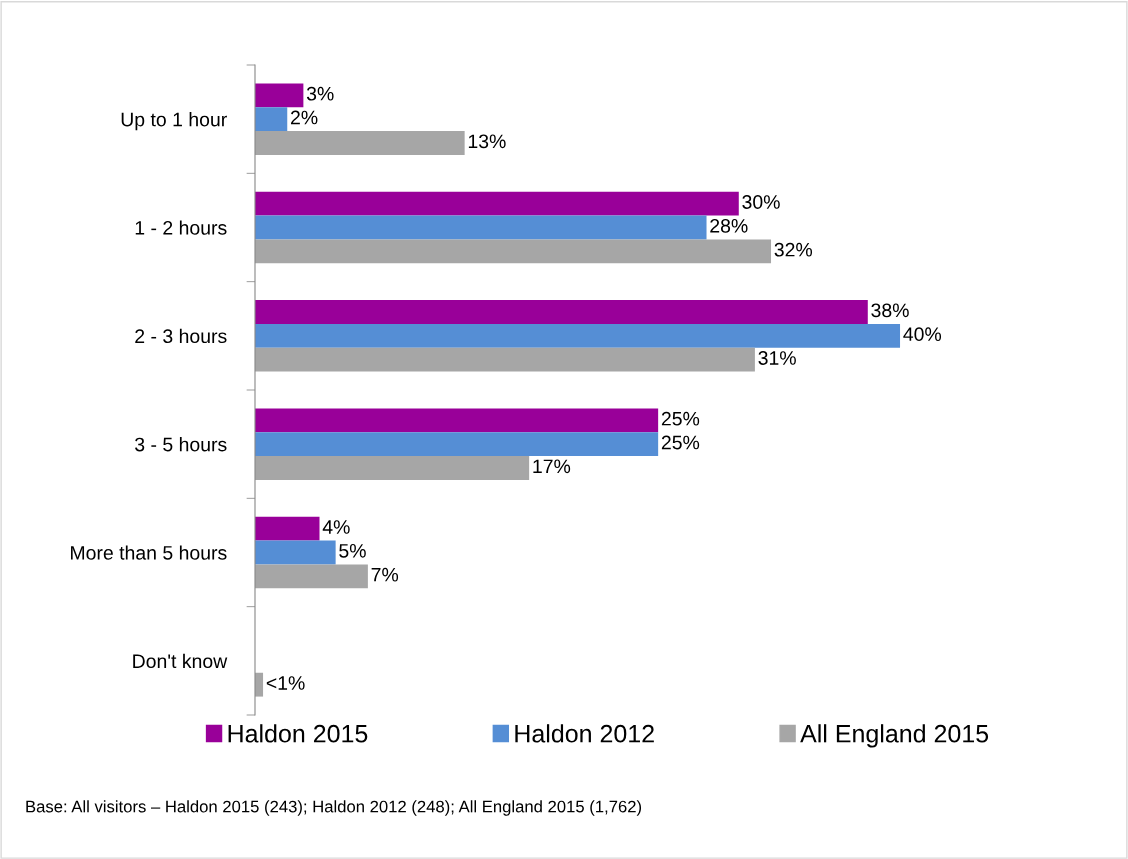 The width and height of the screenshot is (1128, 859). Describe the element at coordinates (181, 227) in the screenshot. I see `y-tick-label: 1 - 2 hours` at that location.